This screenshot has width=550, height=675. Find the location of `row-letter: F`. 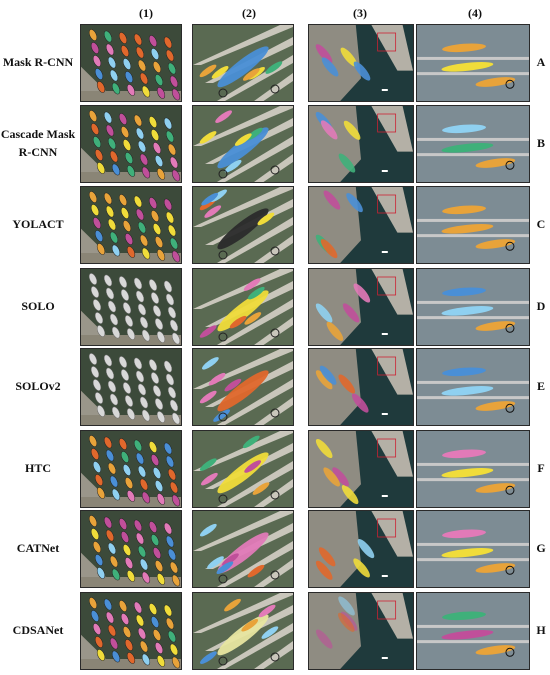

row-letter: F is located at coordinates (541, 468).